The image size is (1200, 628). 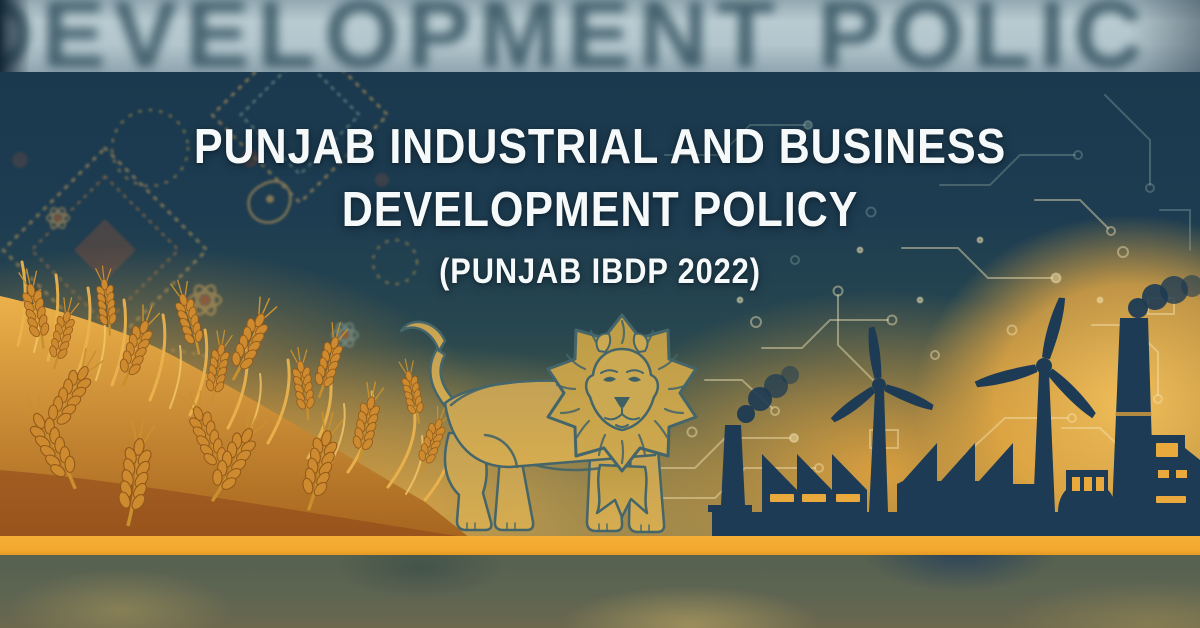 What do you see at coordinates (600, 210) in the screenshot?
I see `title-line-2: DEVELOPMENT POLICY` at bounding box center [600, 210].